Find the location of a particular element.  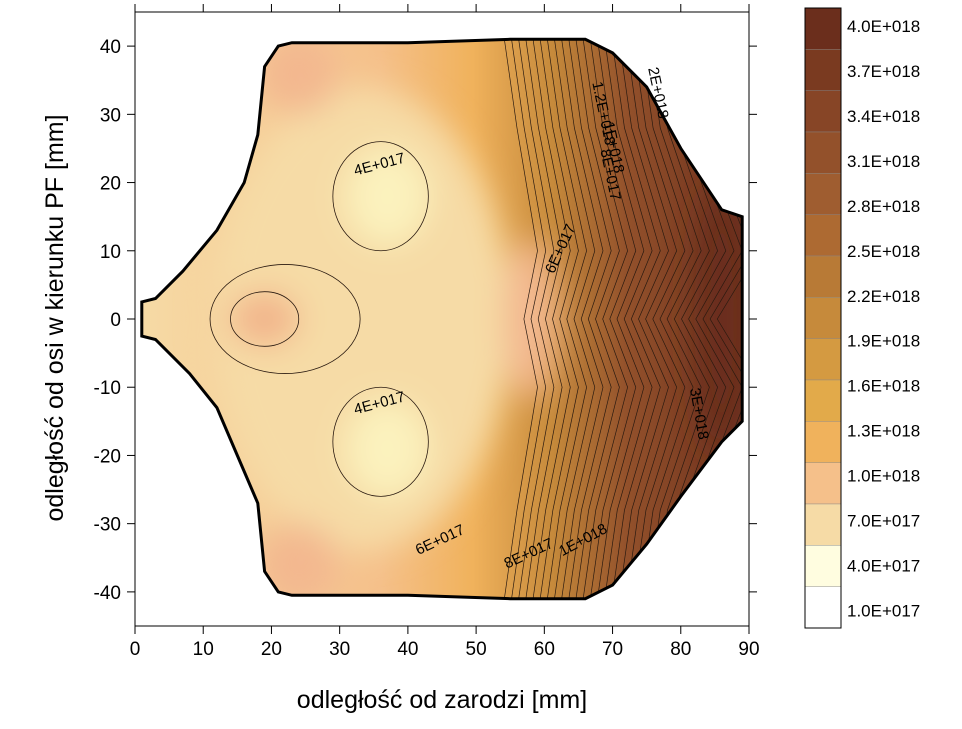

x-tick-label: 80 is located at coordinates (680, 649).